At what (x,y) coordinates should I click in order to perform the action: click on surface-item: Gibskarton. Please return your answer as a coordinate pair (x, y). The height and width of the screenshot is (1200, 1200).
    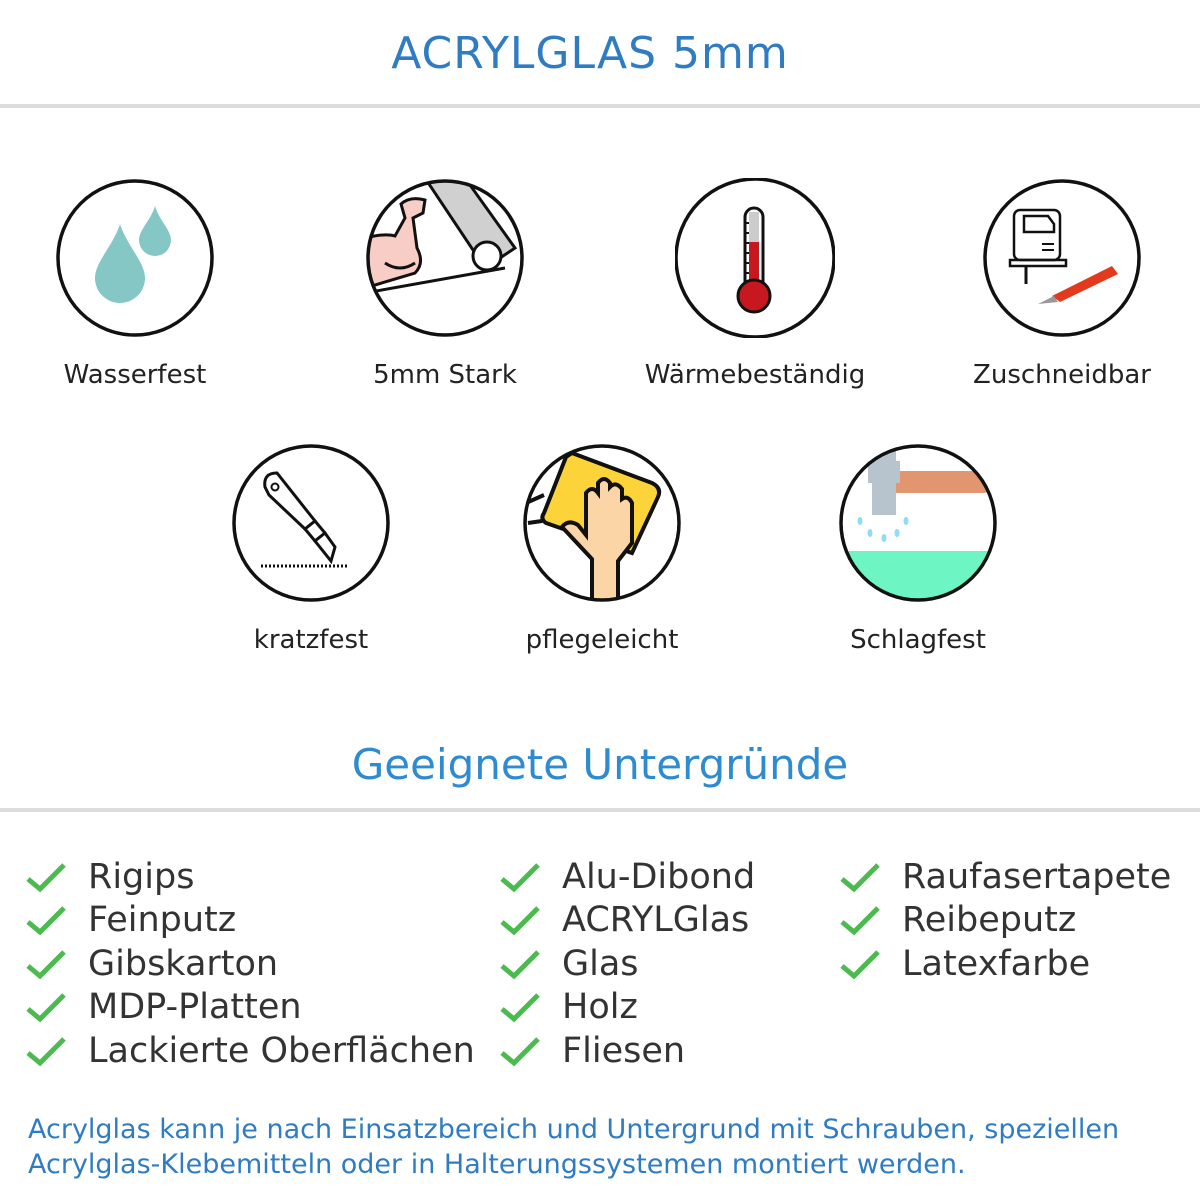
    Looking at the image, I should click on (250, 964).